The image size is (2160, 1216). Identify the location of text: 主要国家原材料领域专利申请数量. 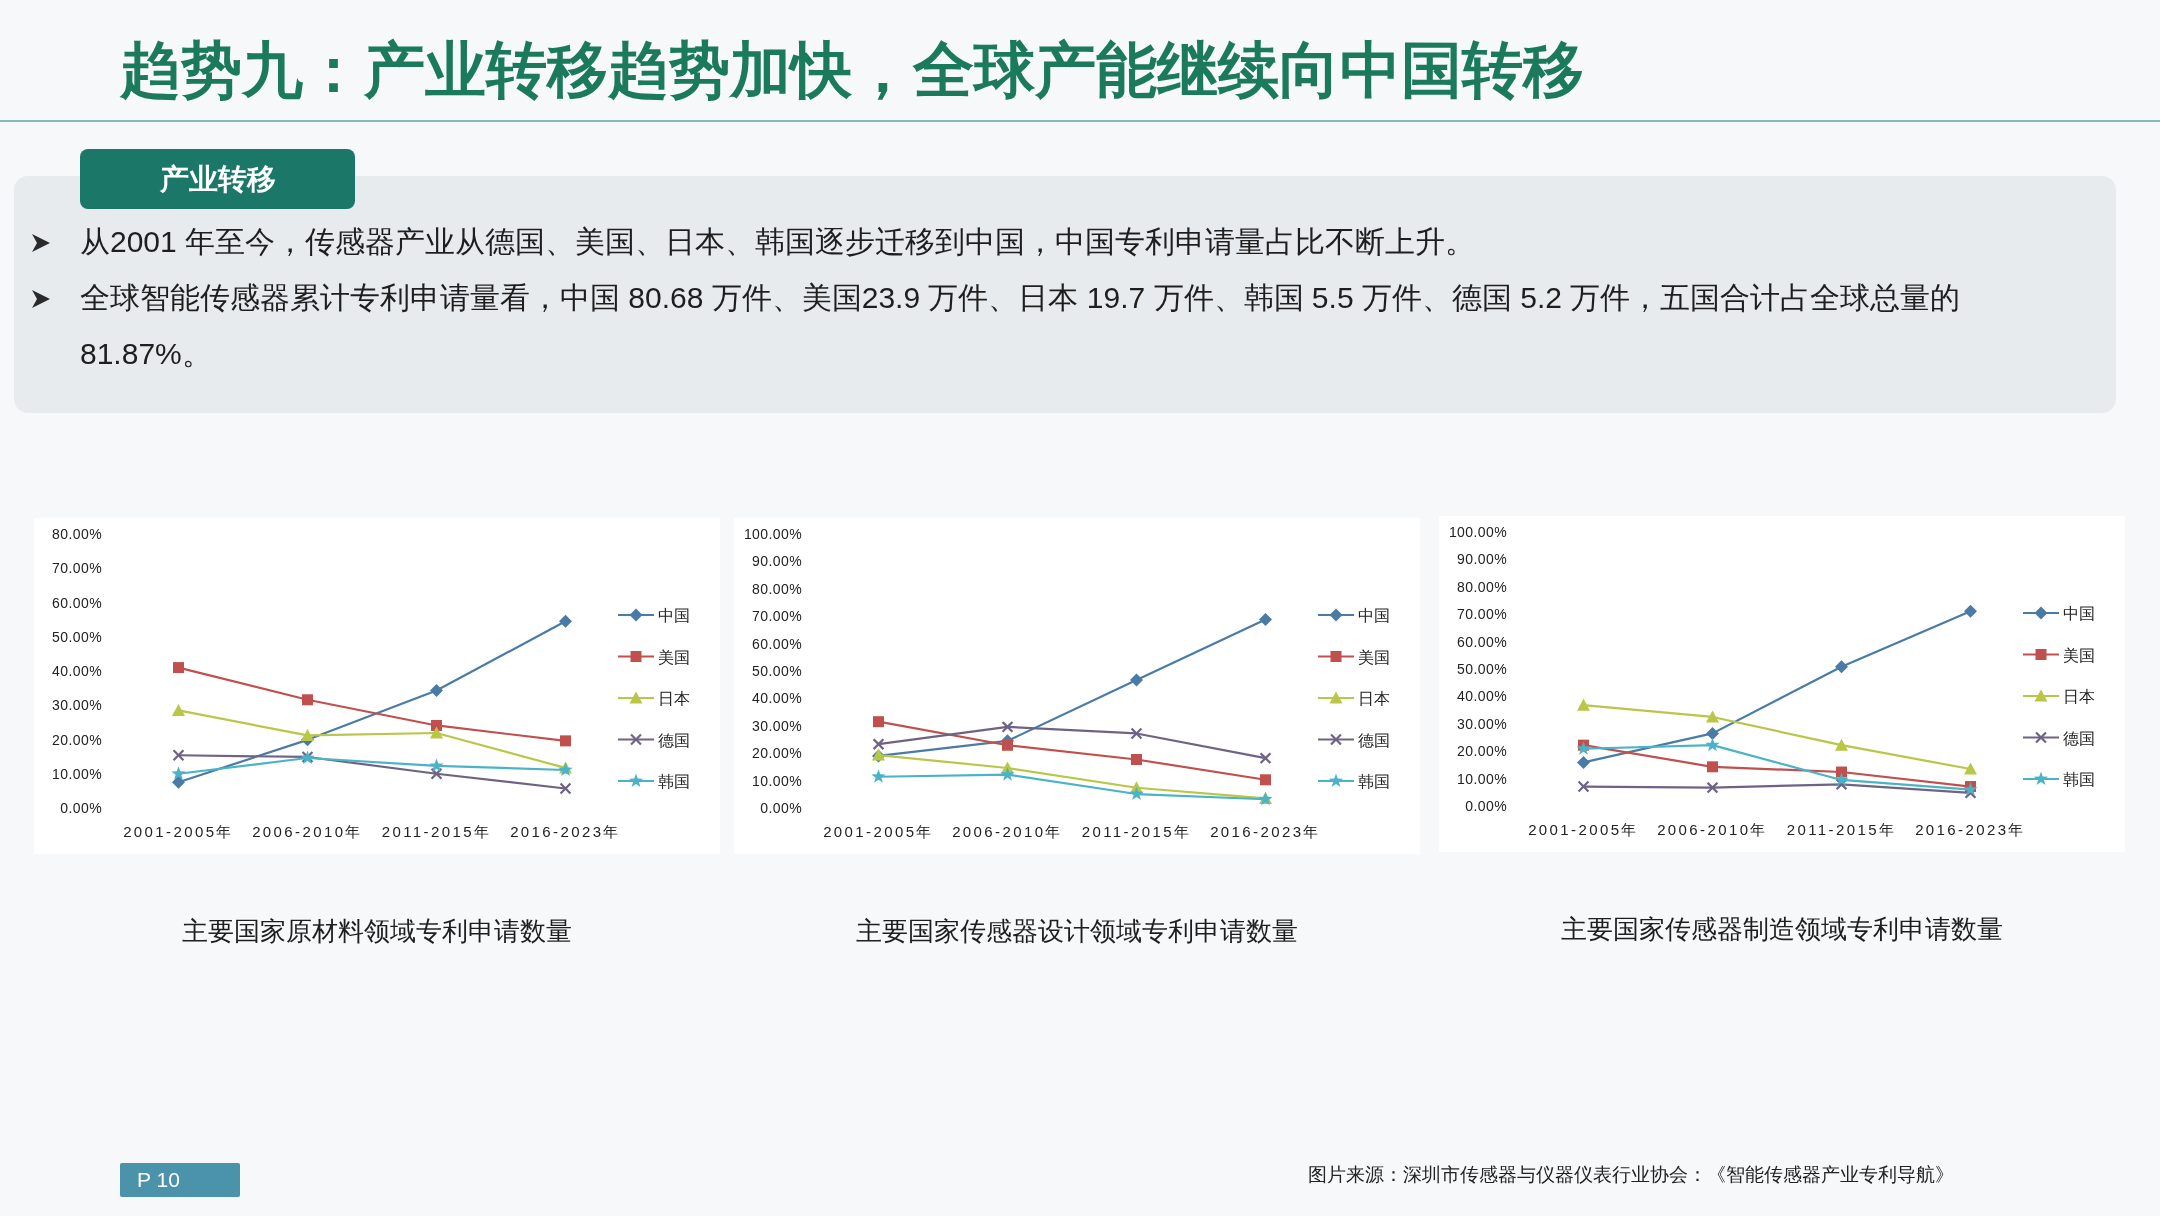
(377, 931).